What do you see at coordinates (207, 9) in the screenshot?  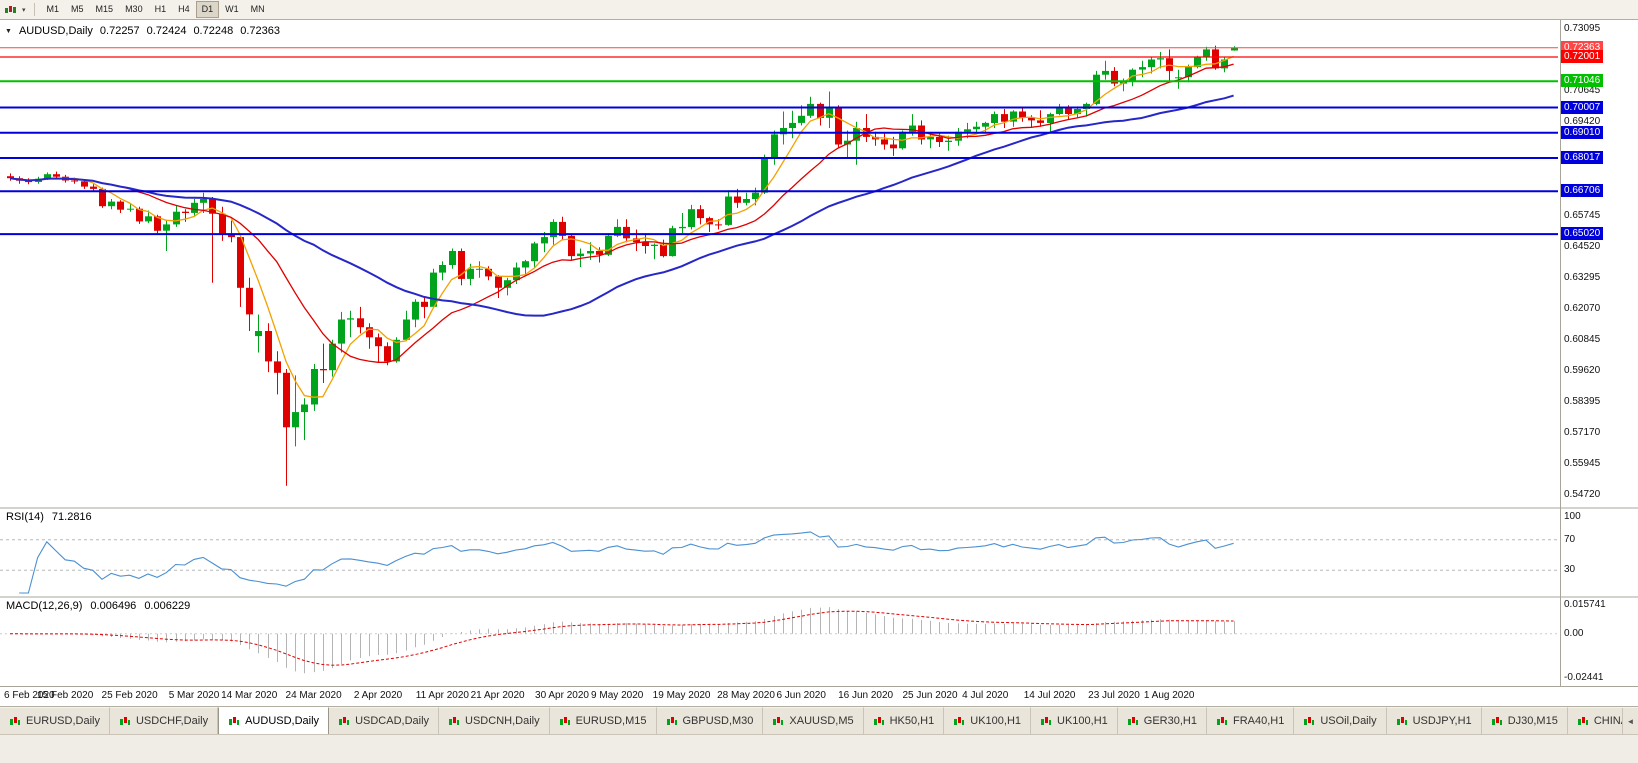 I see `timeframe-button-D1: D1` at bounding box center [207, 9].